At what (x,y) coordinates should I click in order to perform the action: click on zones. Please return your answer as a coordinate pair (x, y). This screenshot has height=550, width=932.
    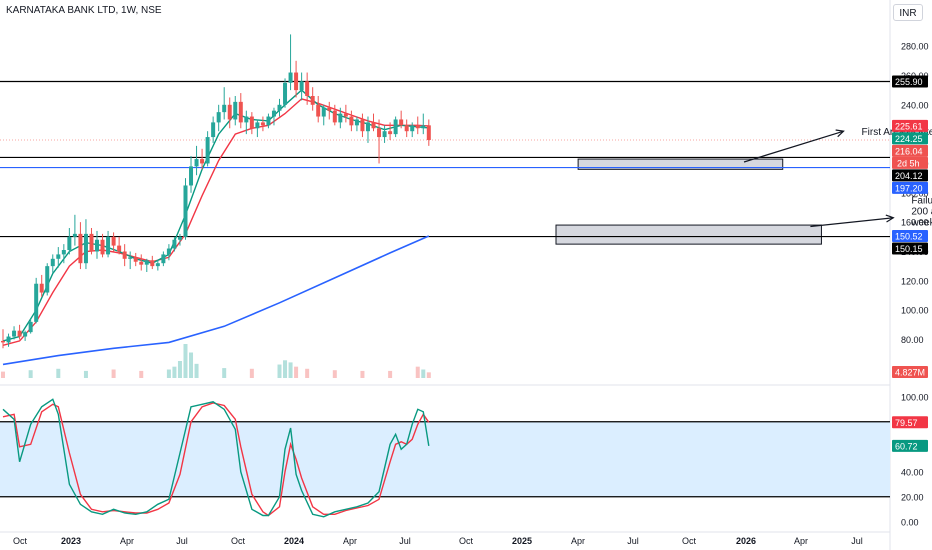
    Looking at the image, I should click on (688, 201).